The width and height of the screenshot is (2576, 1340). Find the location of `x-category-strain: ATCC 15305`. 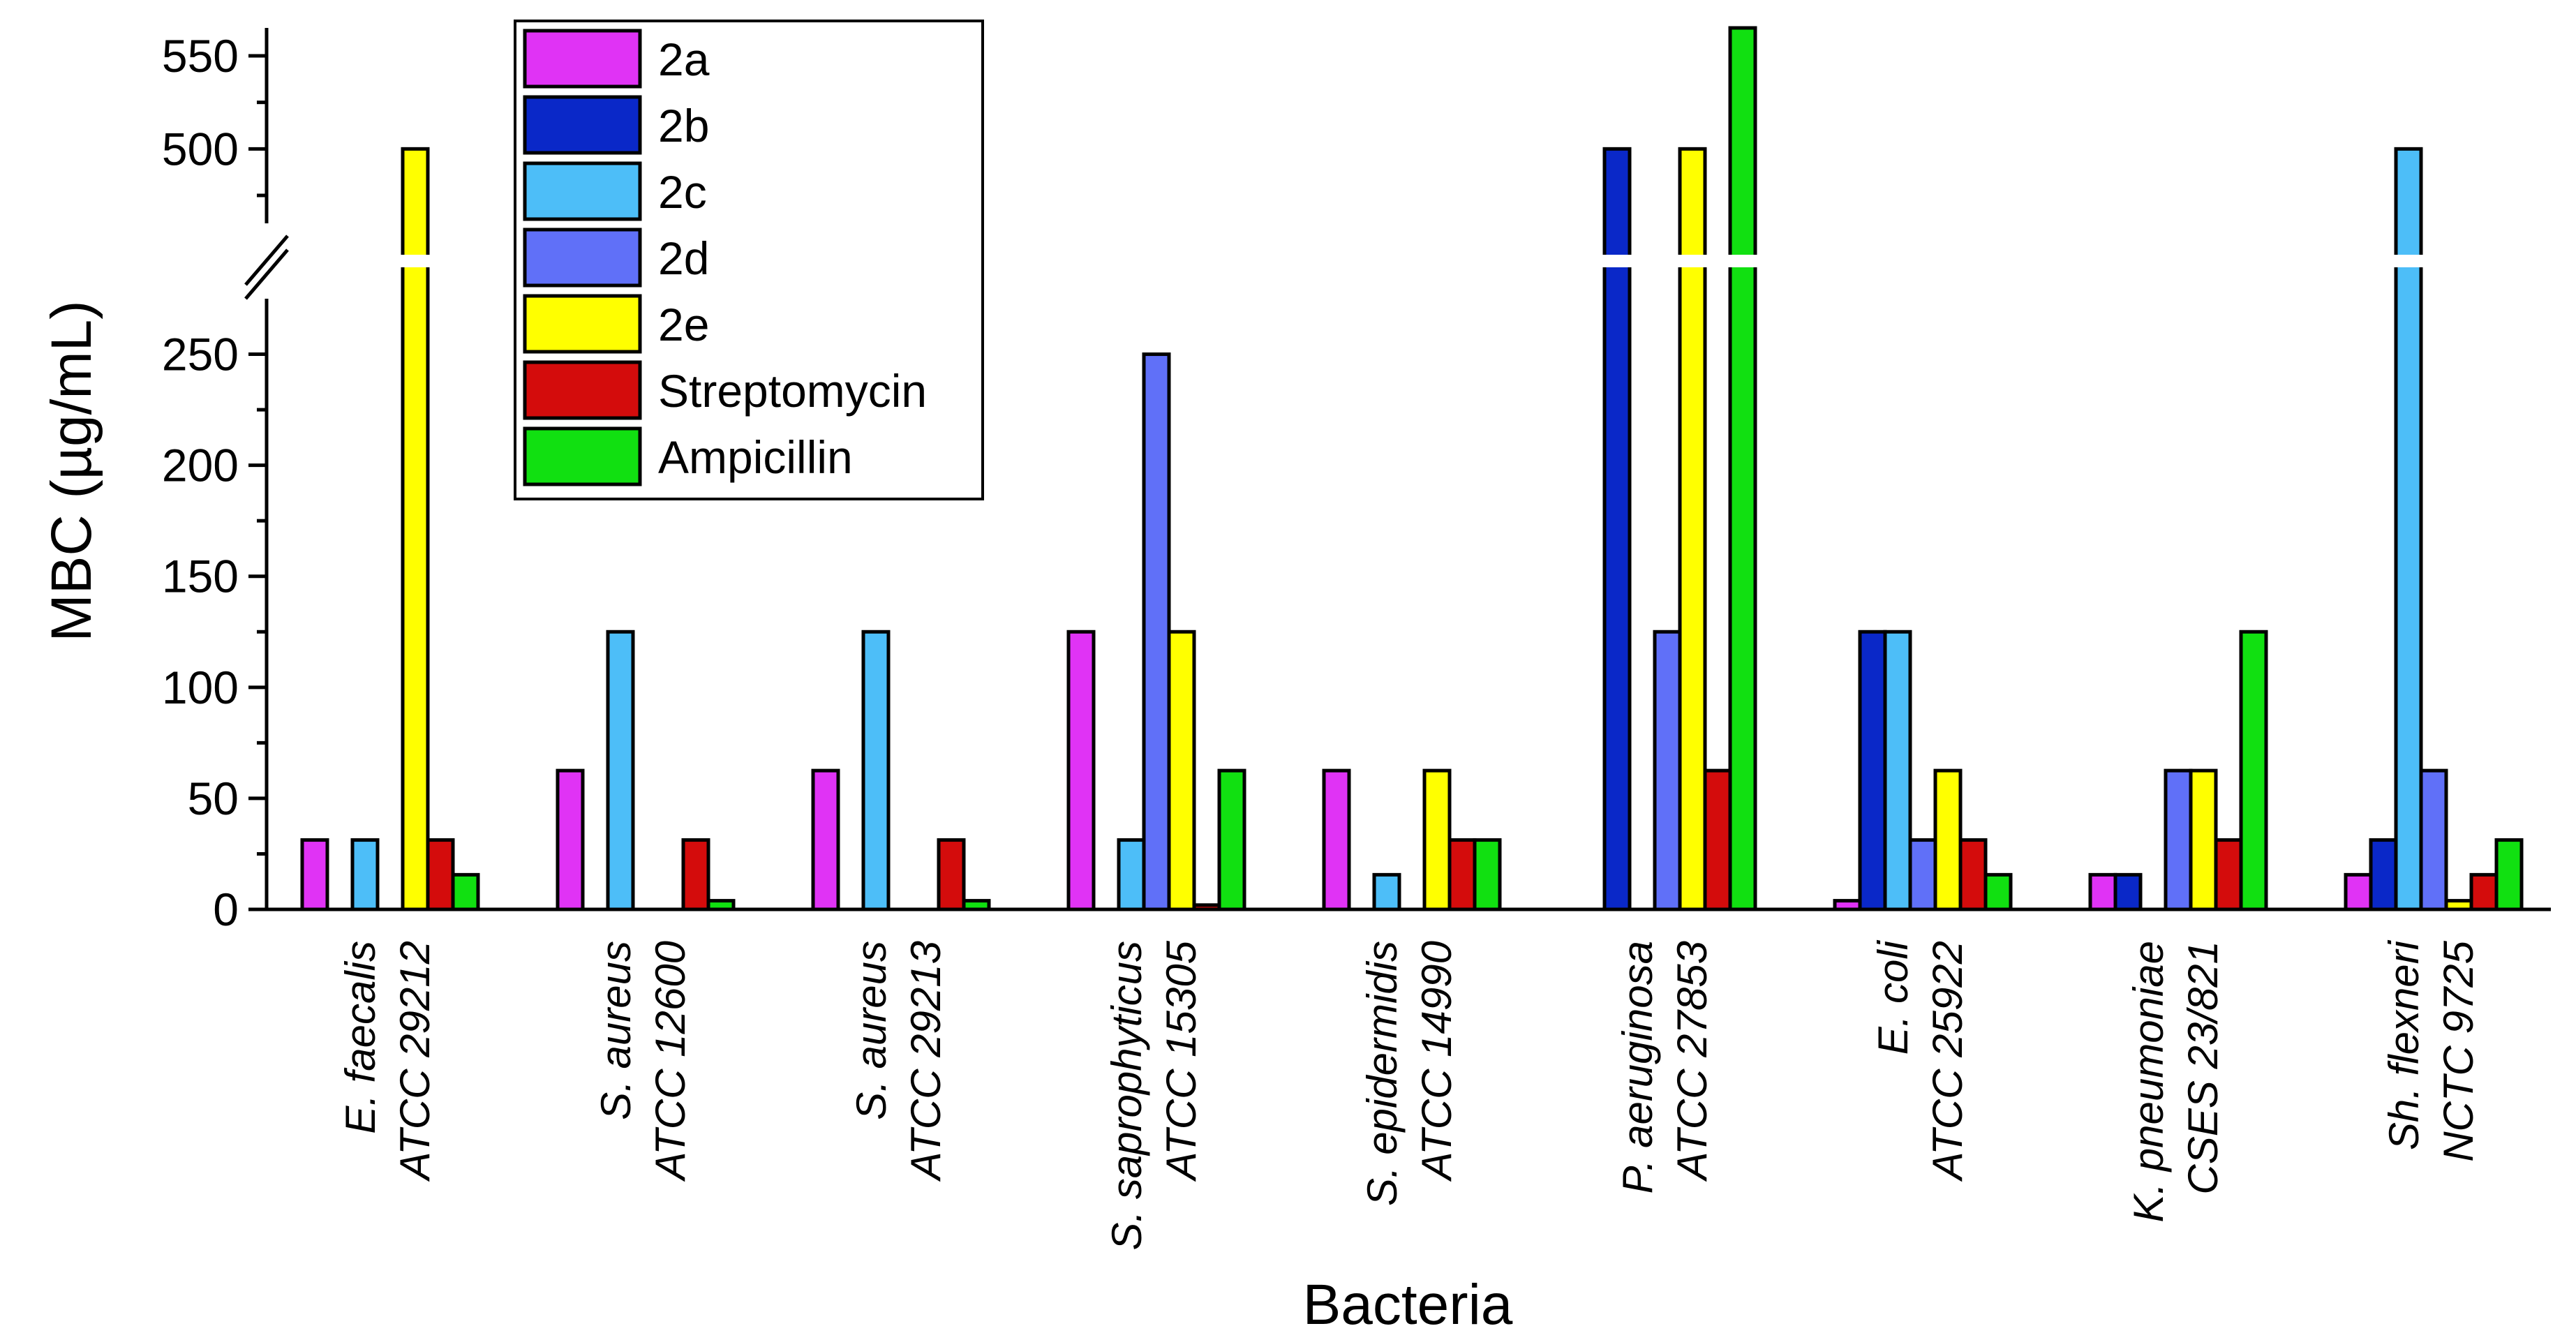

x-category-strain: ATCC 15305 is located at coordinates (1181, 1061).